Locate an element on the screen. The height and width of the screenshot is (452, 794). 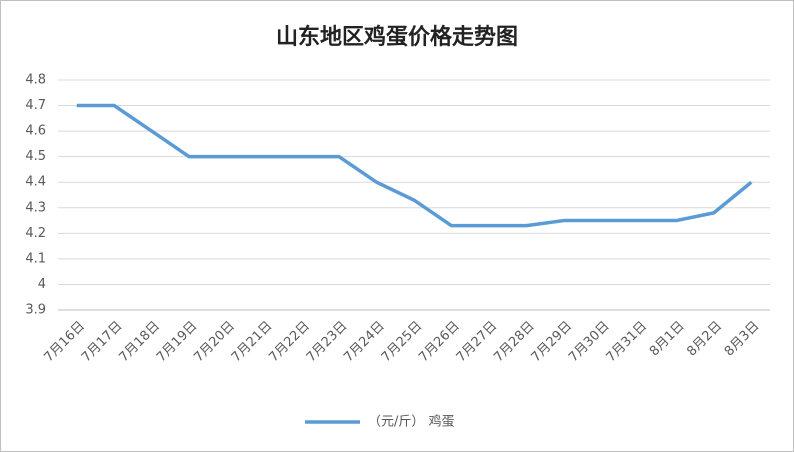
y-tick-label: 4.2 is located at coordinates (35, 233).